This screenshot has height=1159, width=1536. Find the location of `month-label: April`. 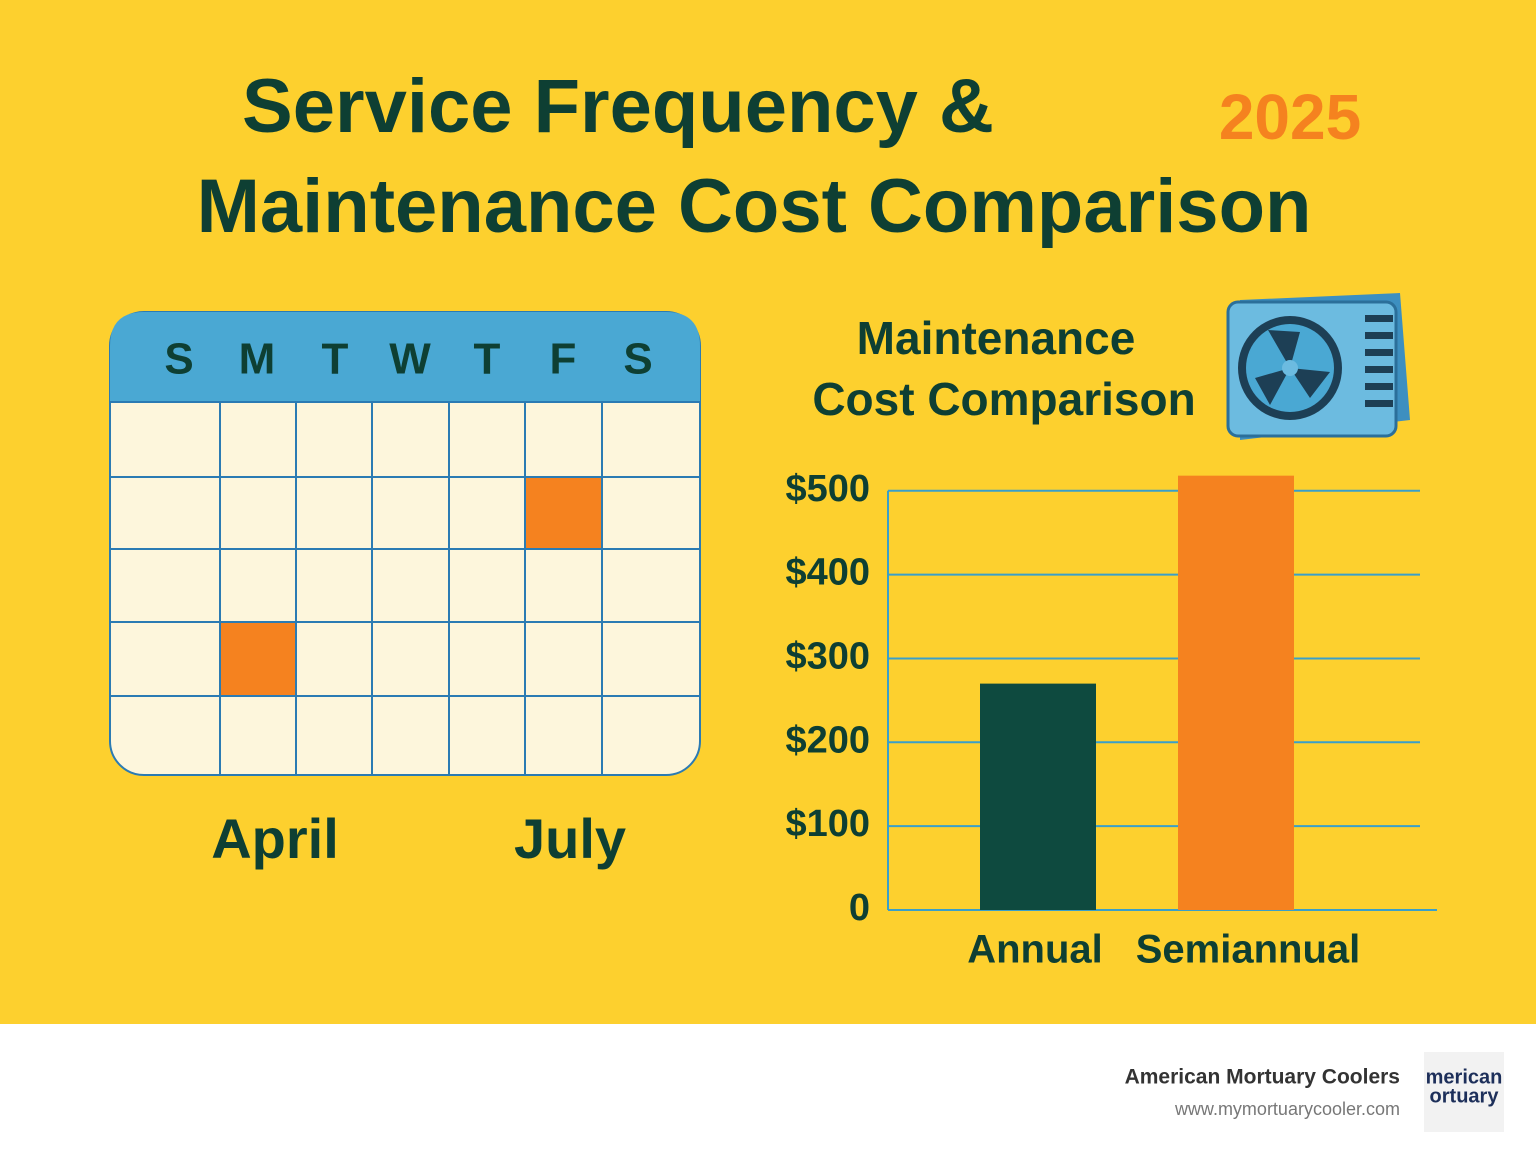

month-label: April is located at coordinates (275, 838).